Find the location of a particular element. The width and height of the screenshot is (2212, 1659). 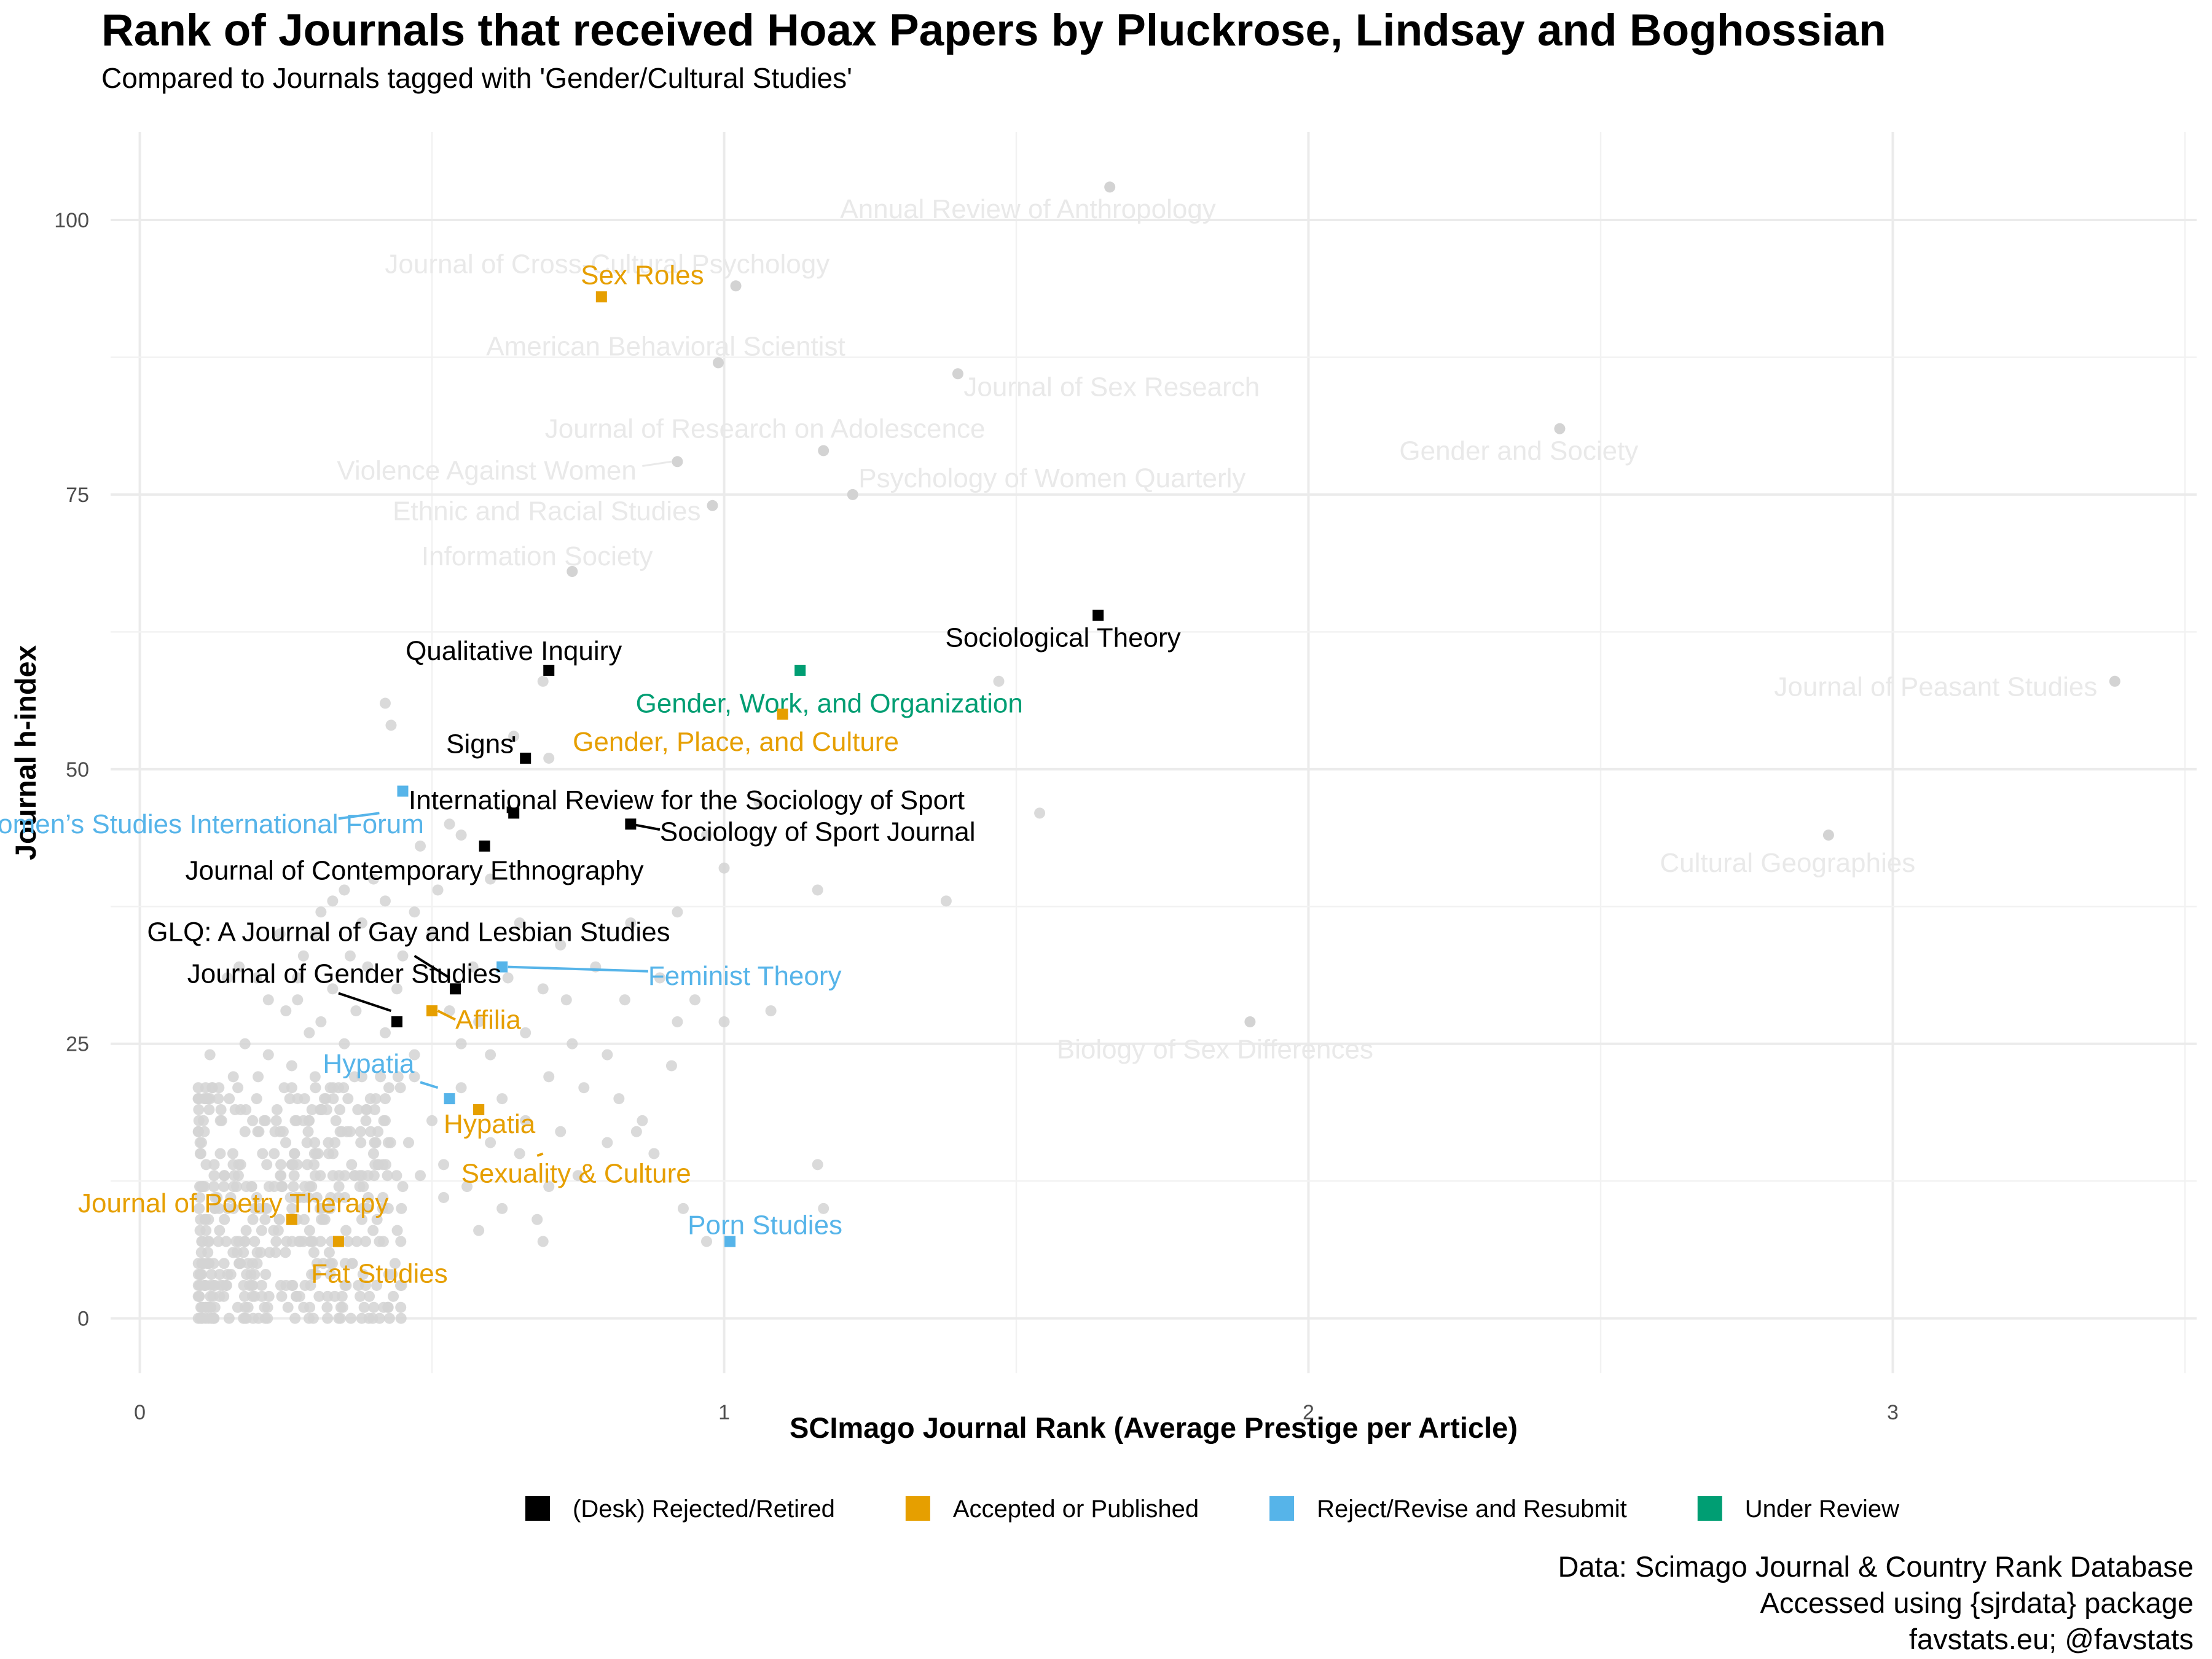

hoax-journal-label: Porn Studies is located at coordinates (765, 1225).